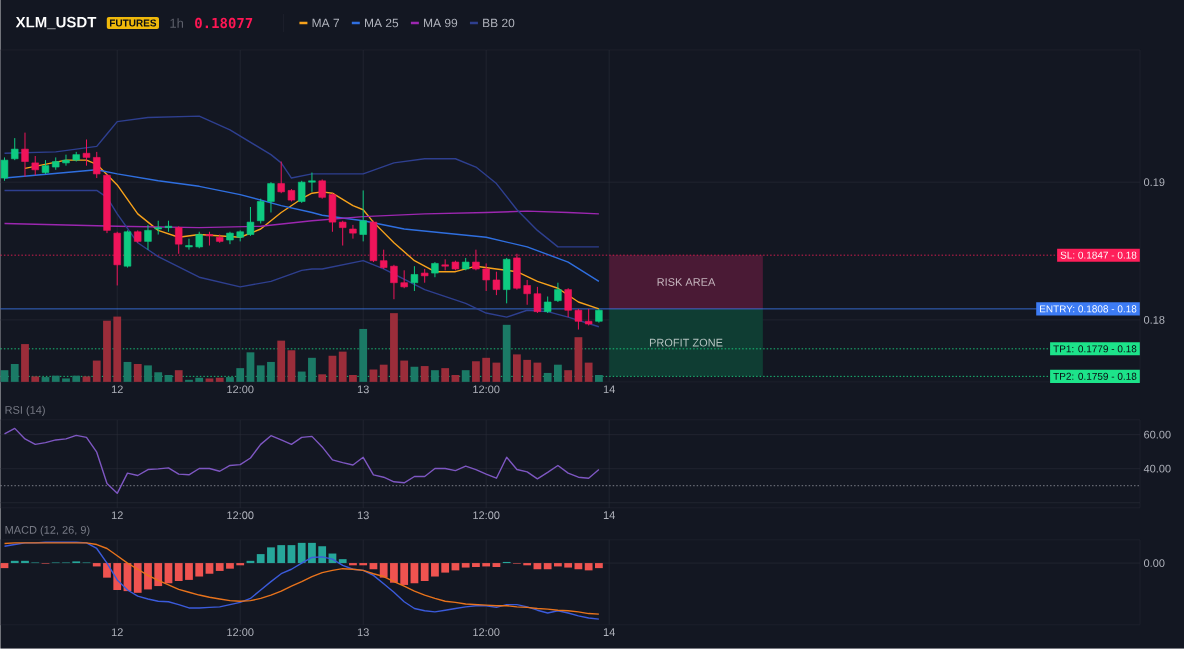  Describe the element at coordinates (1098, 255) in the screenshot. I see `ref-line-label: SL: 0.1847 - 0.18` at that location.